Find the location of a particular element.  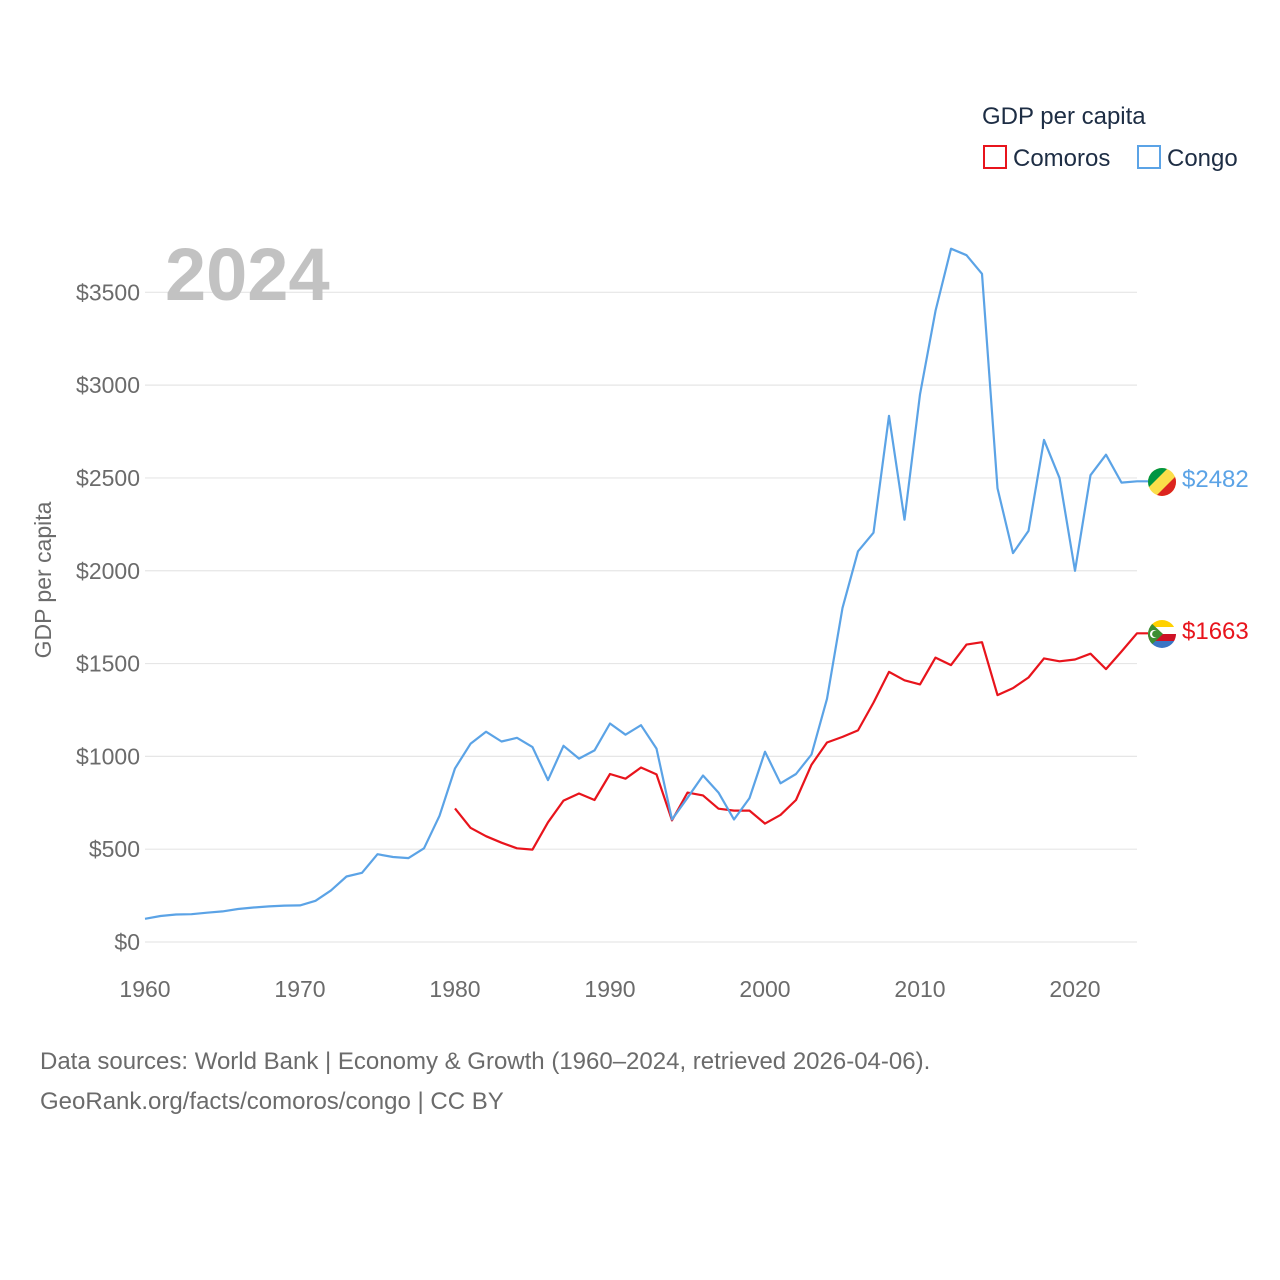

series-line-comoros is located at coordinates (801, 741).